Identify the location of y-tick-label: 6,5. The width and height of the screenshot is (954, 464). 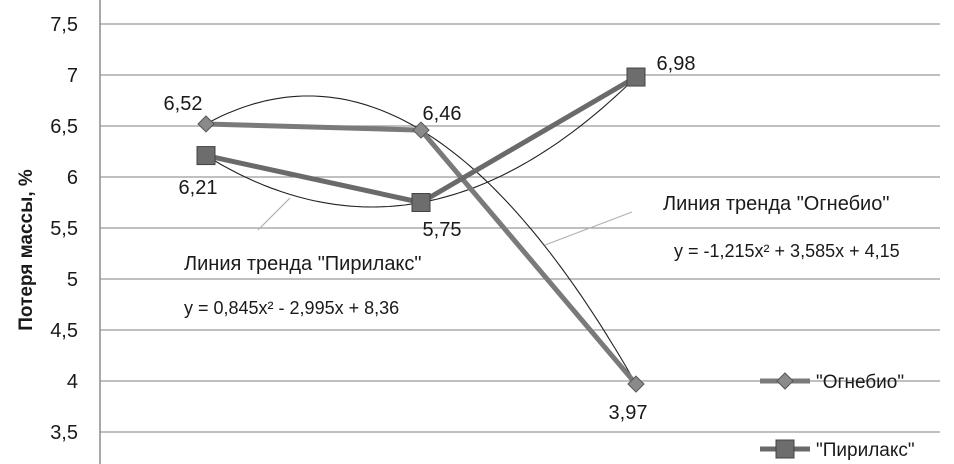
(64, 127).